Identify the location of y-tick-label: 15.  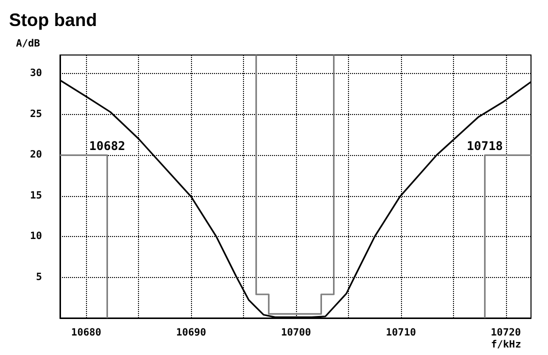
(36, 196).